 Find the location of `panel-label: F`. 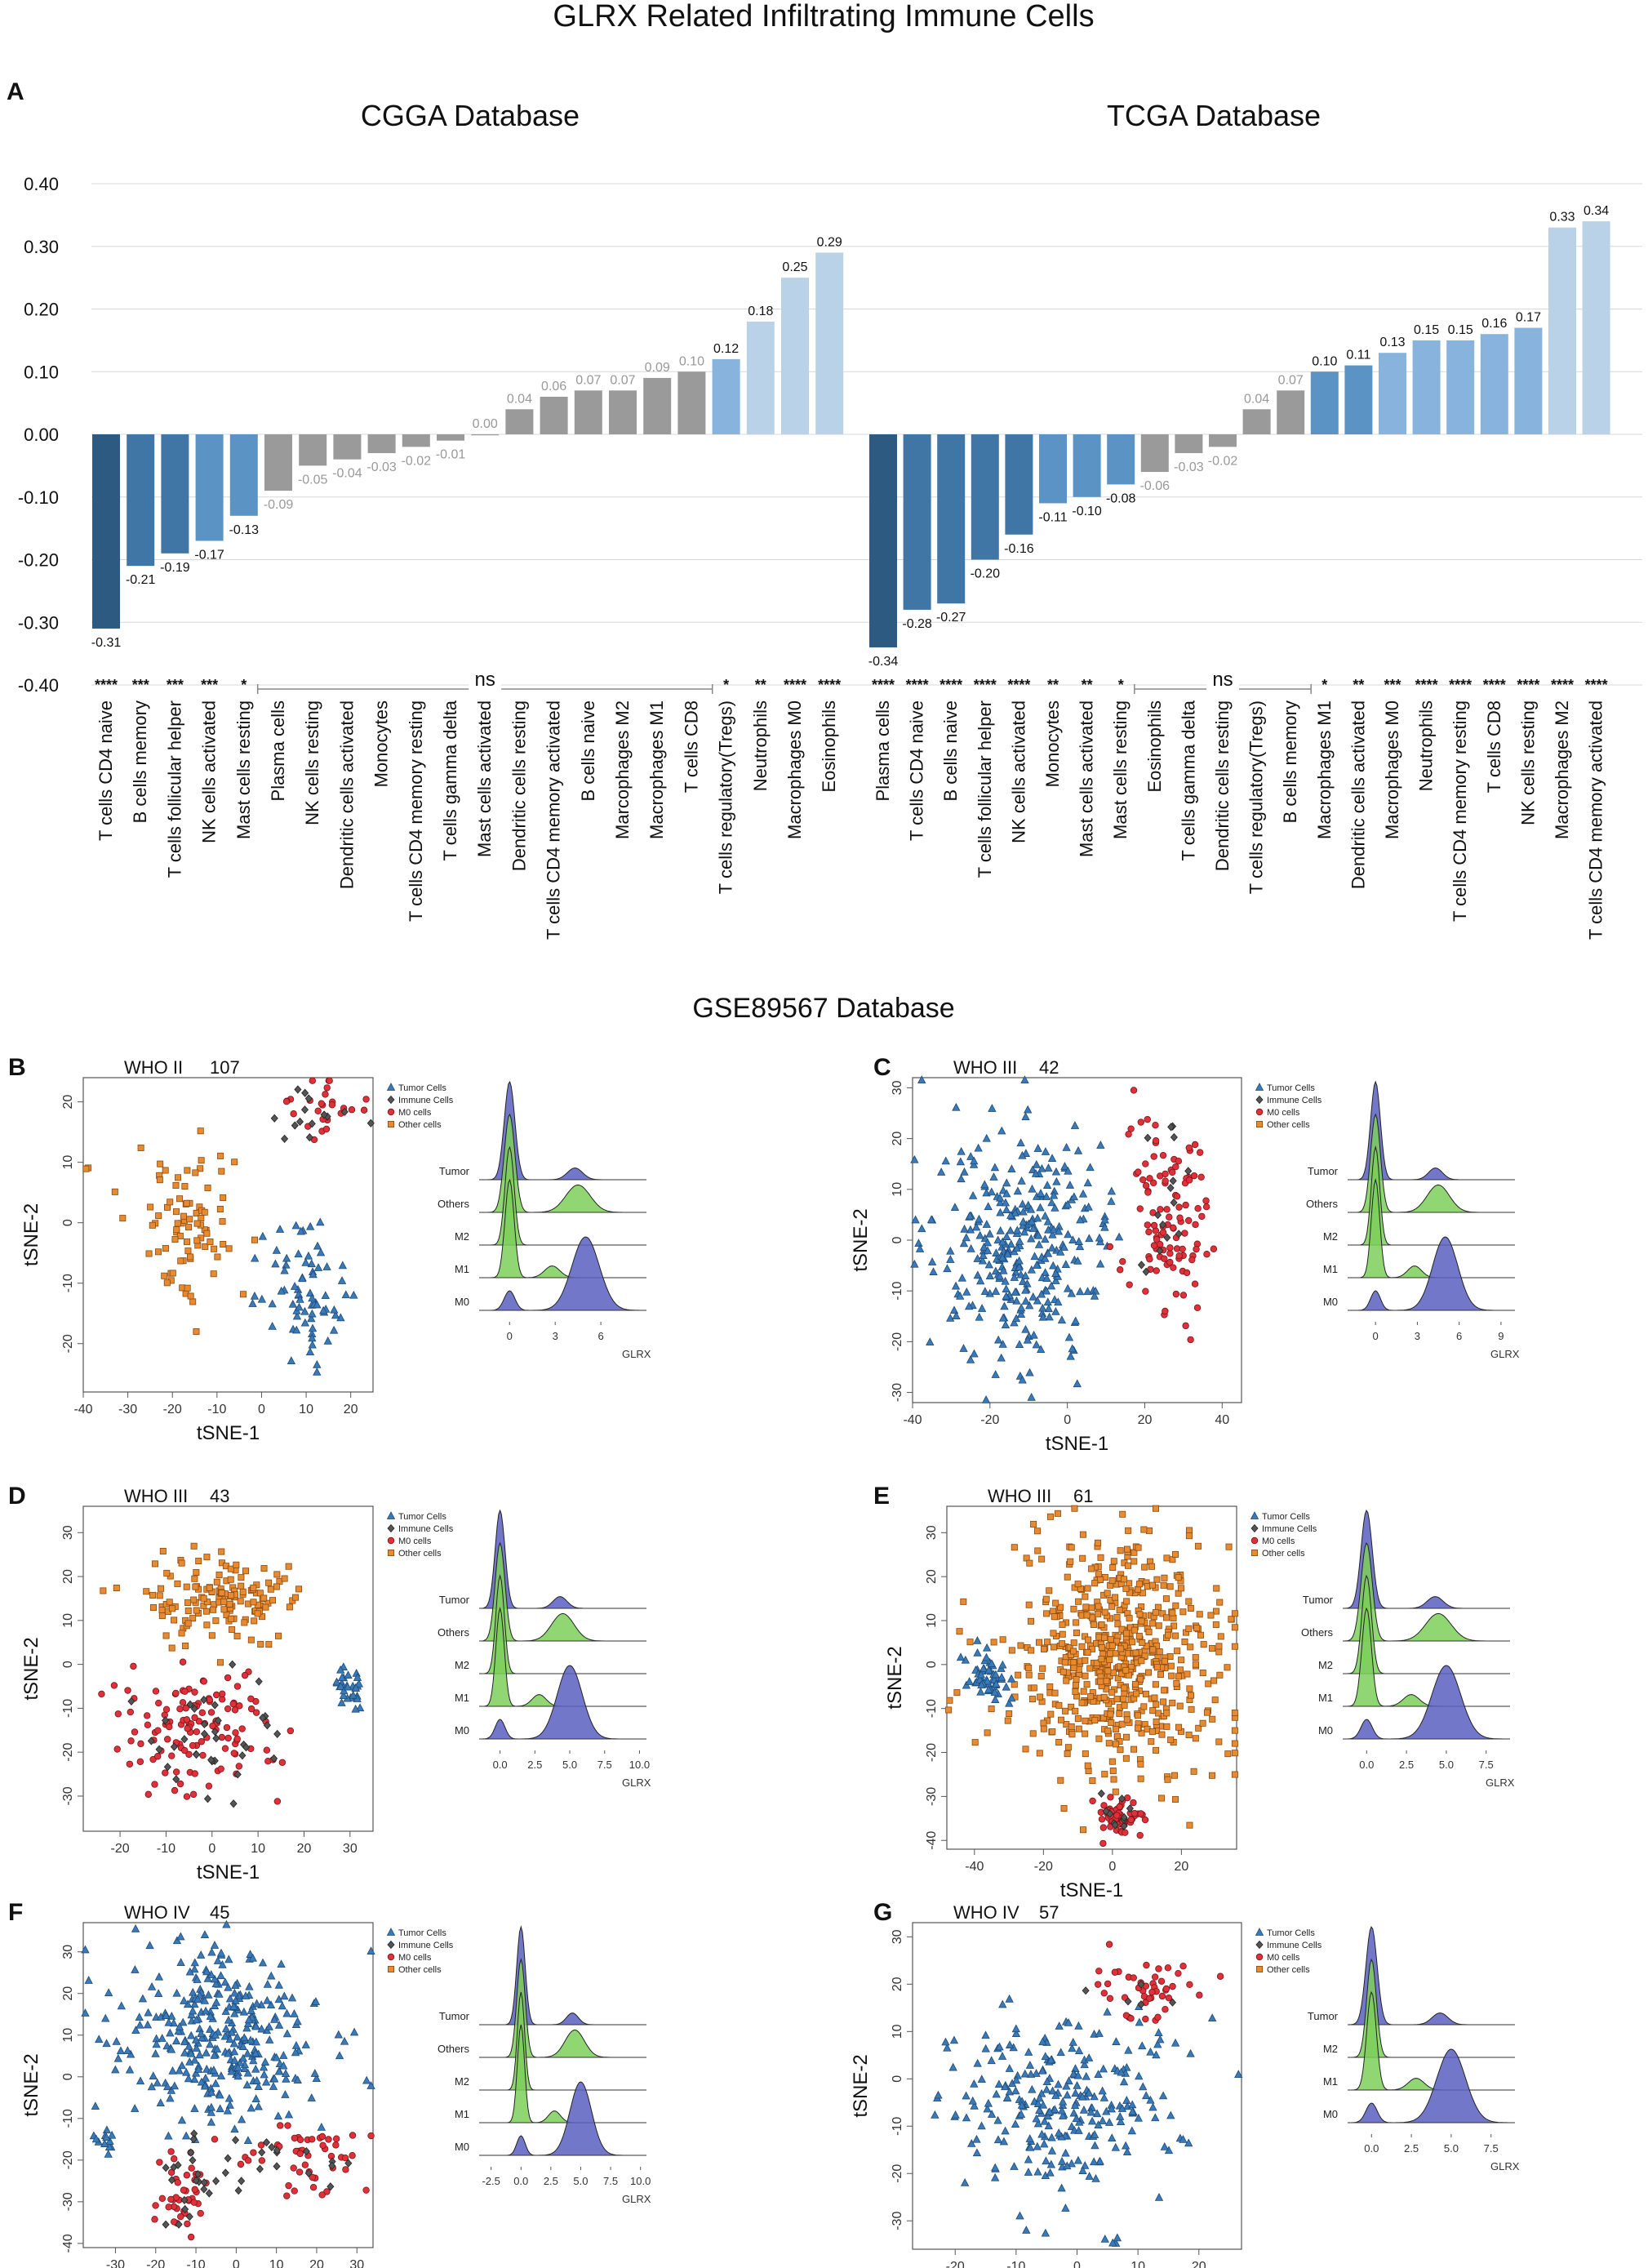

panel-label: F is located at coordinates (15, 1912).